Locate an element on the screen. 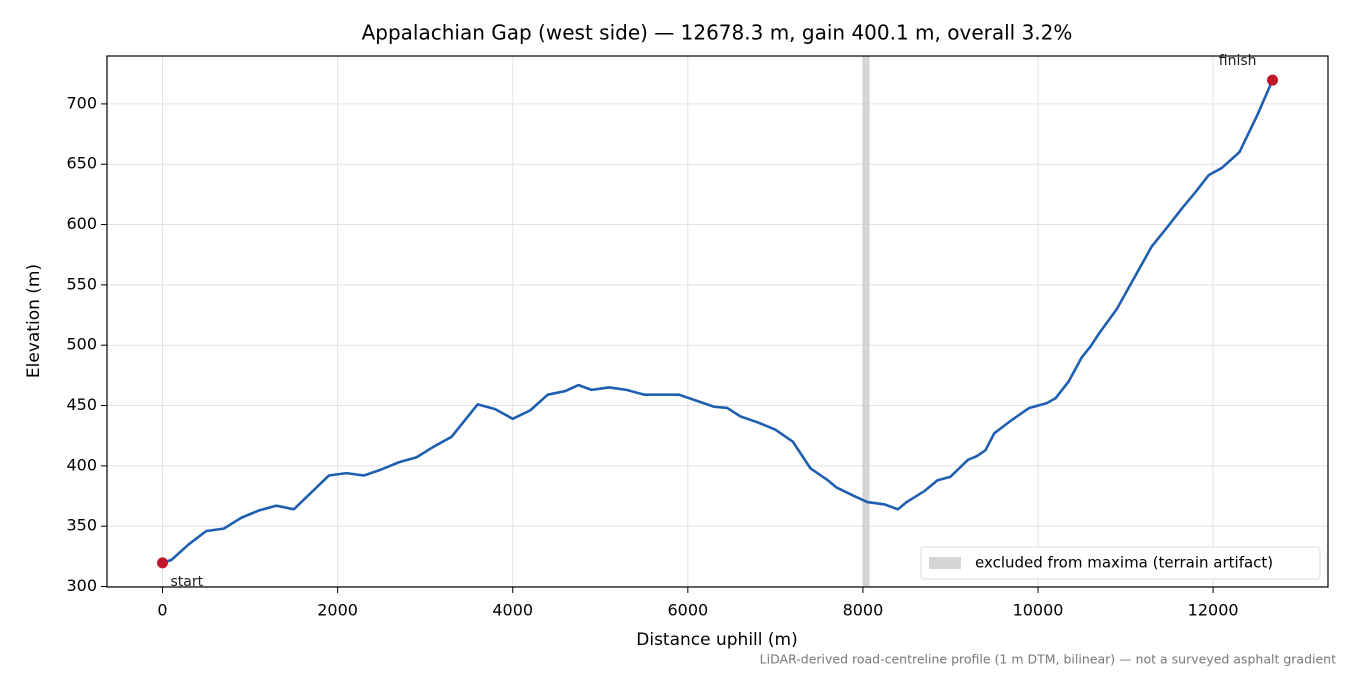 The width and height of the screenshot is (1350, 675). excluded-band is located at coordinates (866, 321).